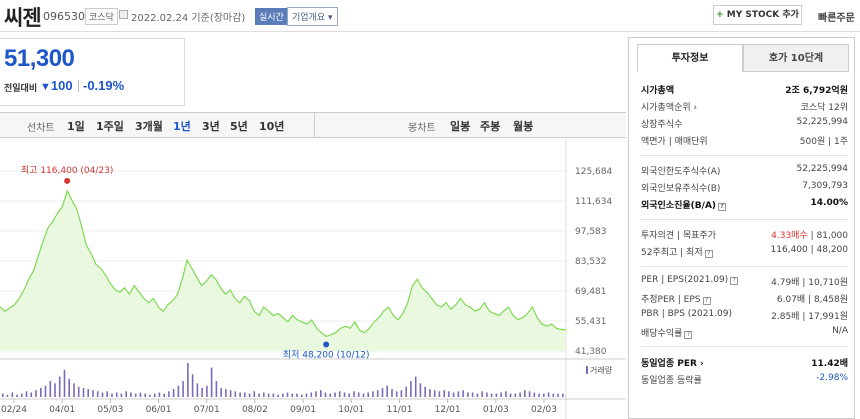 The width and height of the screenshot is (860, 419). Describe the element at coordinates (744, 124) in the screenshot. I see `info-row: 상장주식수 52,225,994` at that location.